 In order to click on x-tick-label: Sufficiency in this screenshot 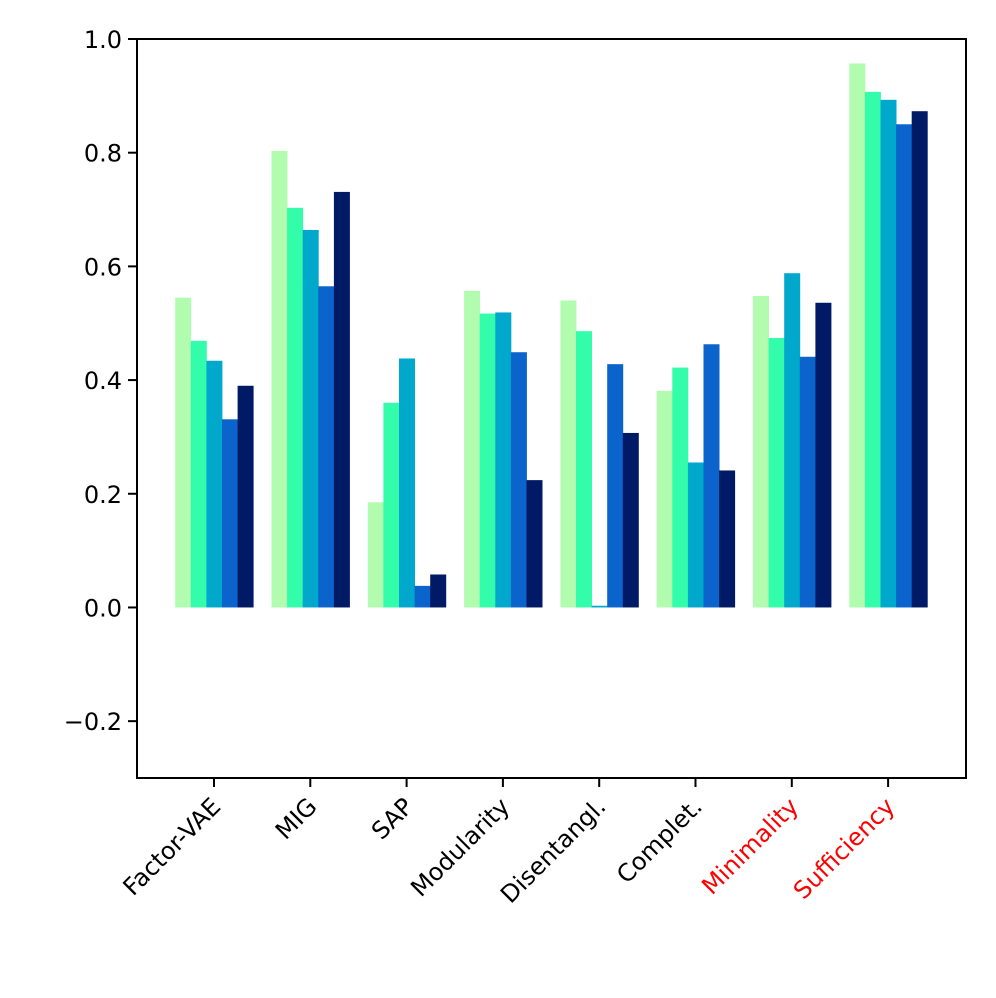, I will do `click(844, 848)`.